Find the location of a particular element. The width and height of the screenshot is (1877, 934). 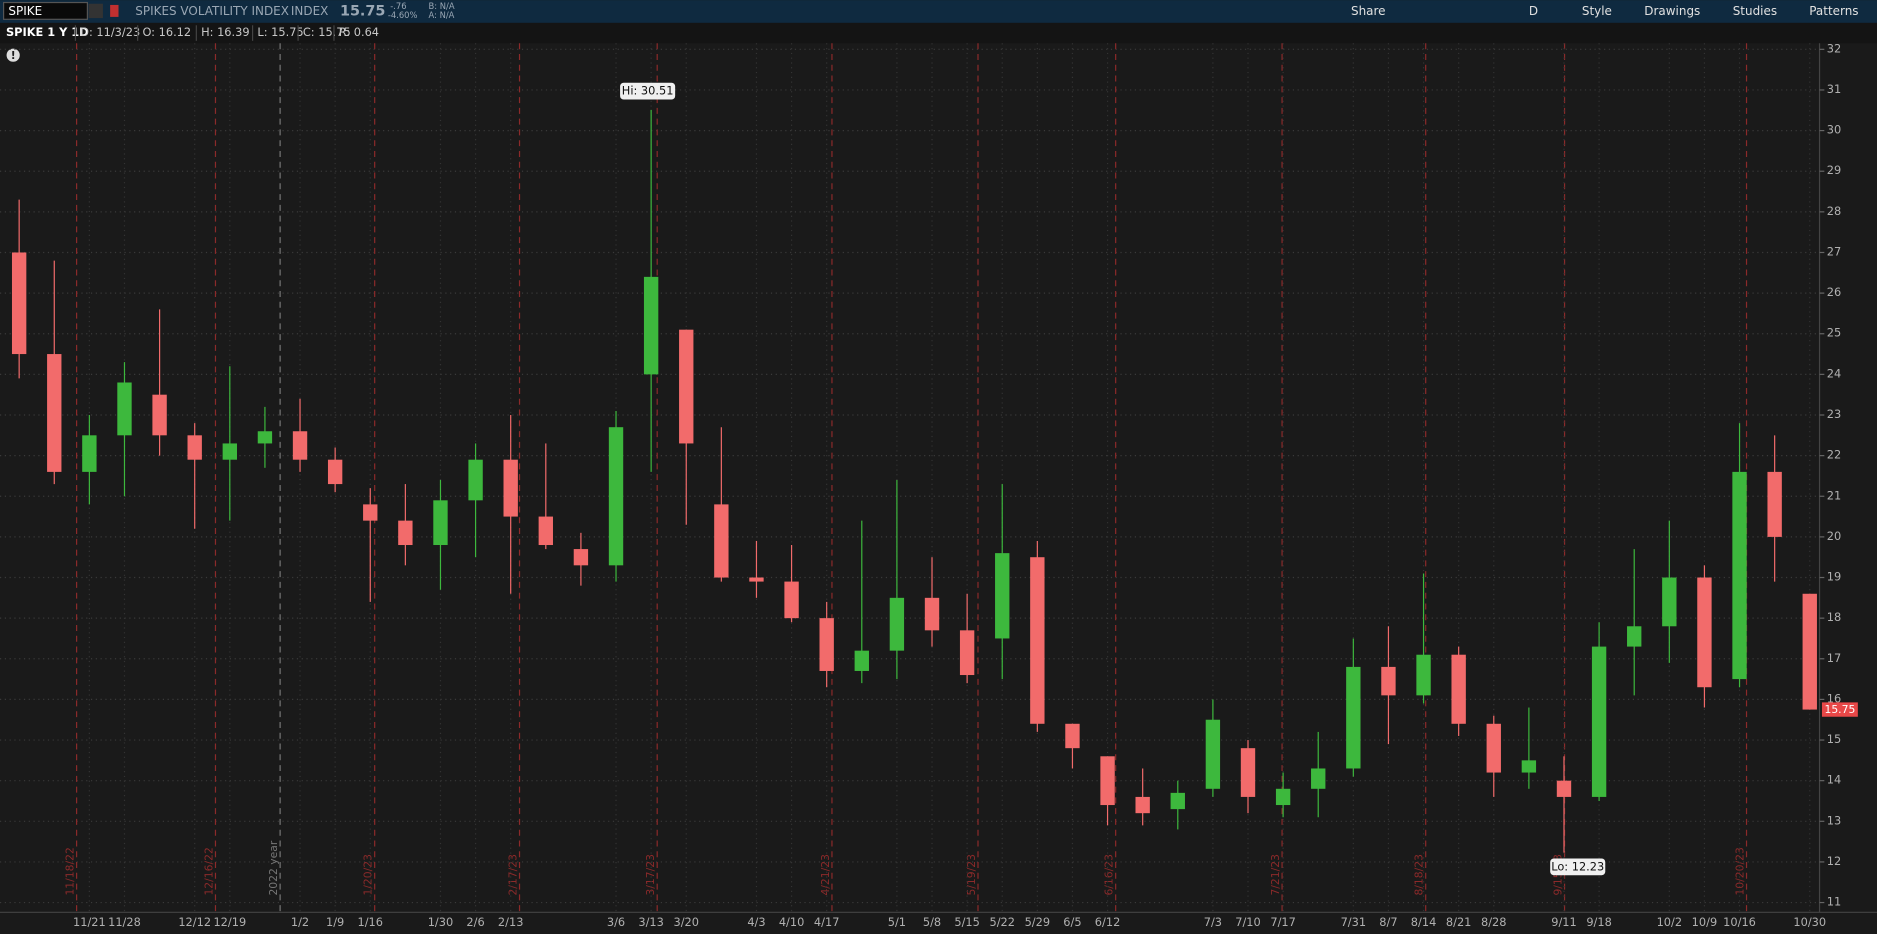

x-tick-label: 6/12 is located at coordinates (1108, 922).